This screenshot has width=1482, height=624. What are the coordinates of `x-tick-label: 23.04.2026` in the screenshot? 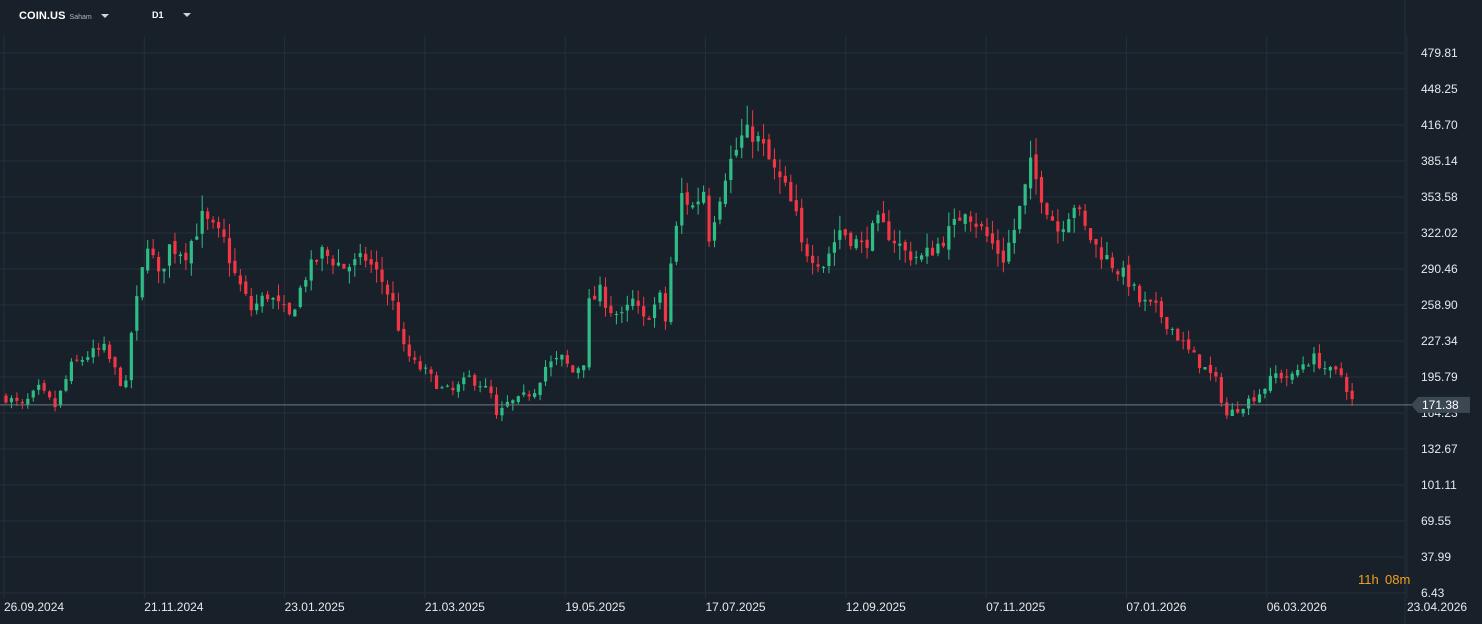 It's located at (1437, 607).